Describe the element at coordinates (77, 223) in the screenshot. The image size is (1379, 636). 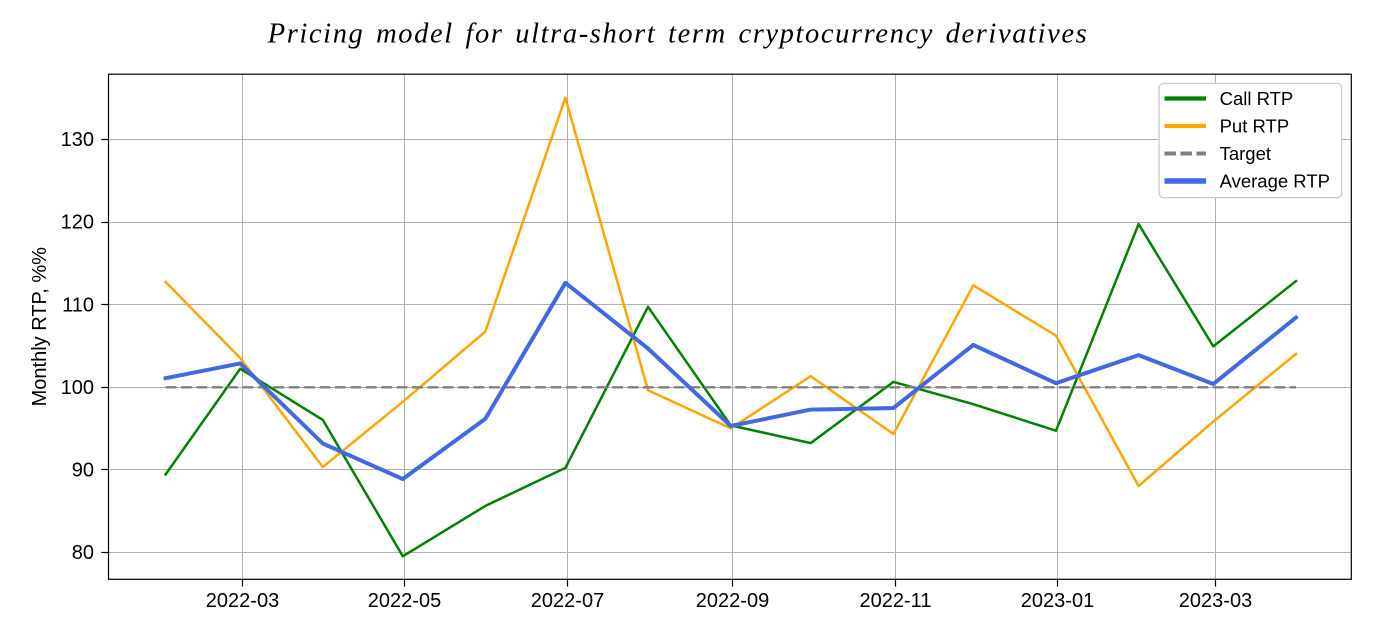
I see `svg-text: 120` at that location.